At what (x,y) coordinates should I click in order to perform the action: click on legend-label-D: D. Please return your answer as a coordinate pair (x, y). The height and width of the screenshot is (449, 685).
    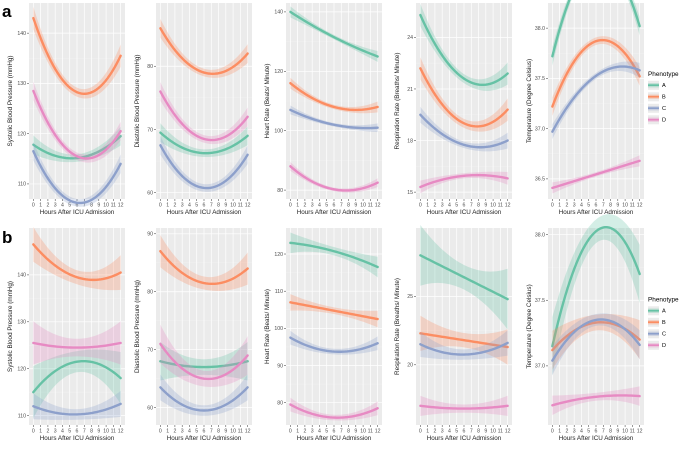
    Looking at the image, I should click on (664, 121).